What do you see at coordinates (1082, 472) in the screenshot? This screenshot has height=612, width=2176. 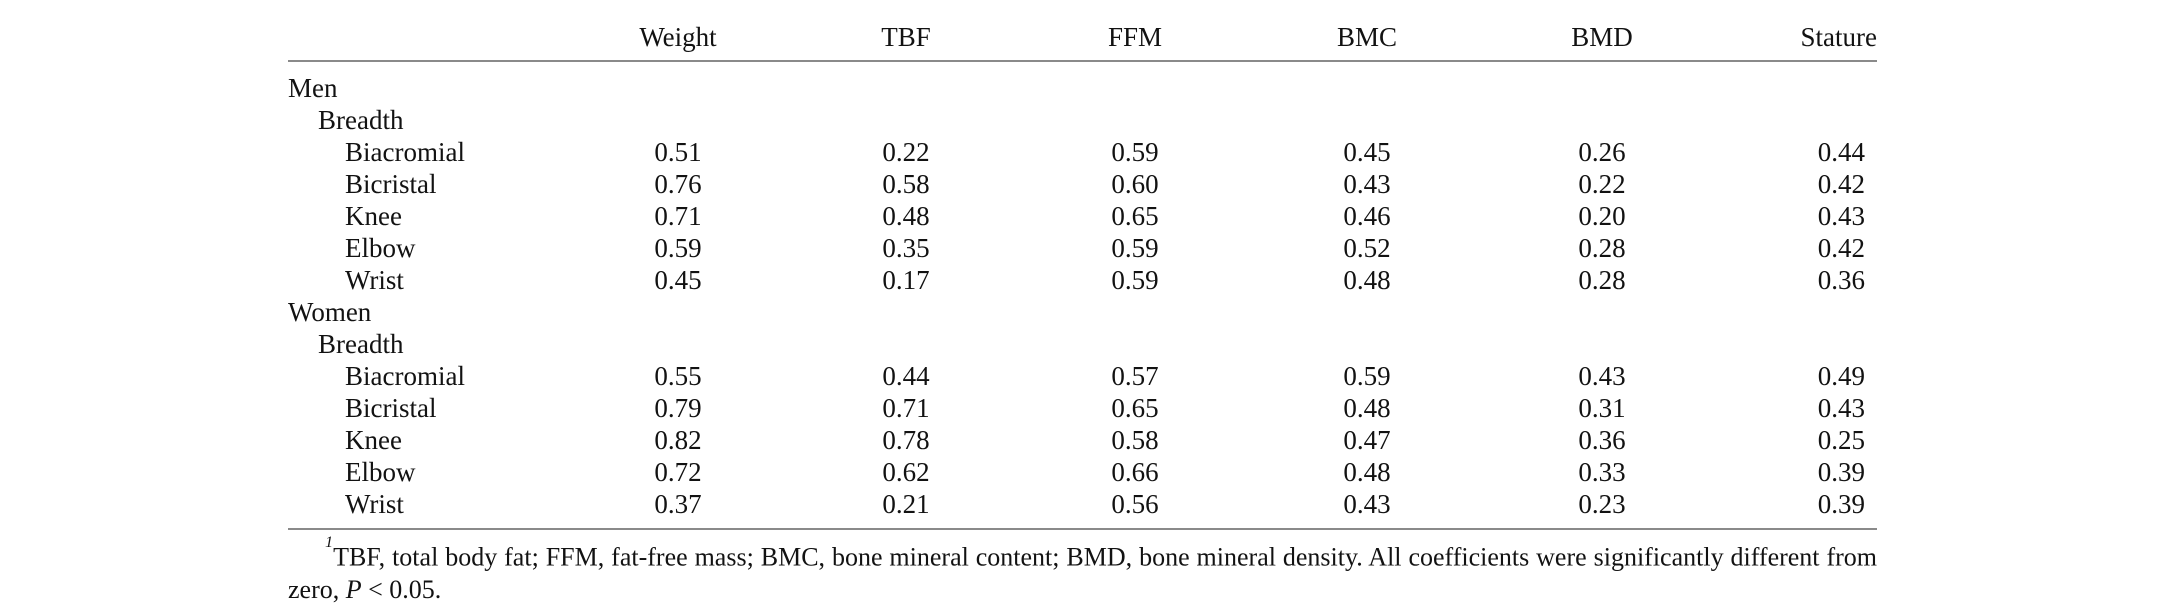 I see `table-row-elbow: Elbow 0.72 0.62 0.66 0.48 0.33 0.39` at bounding box center [1082, 472].